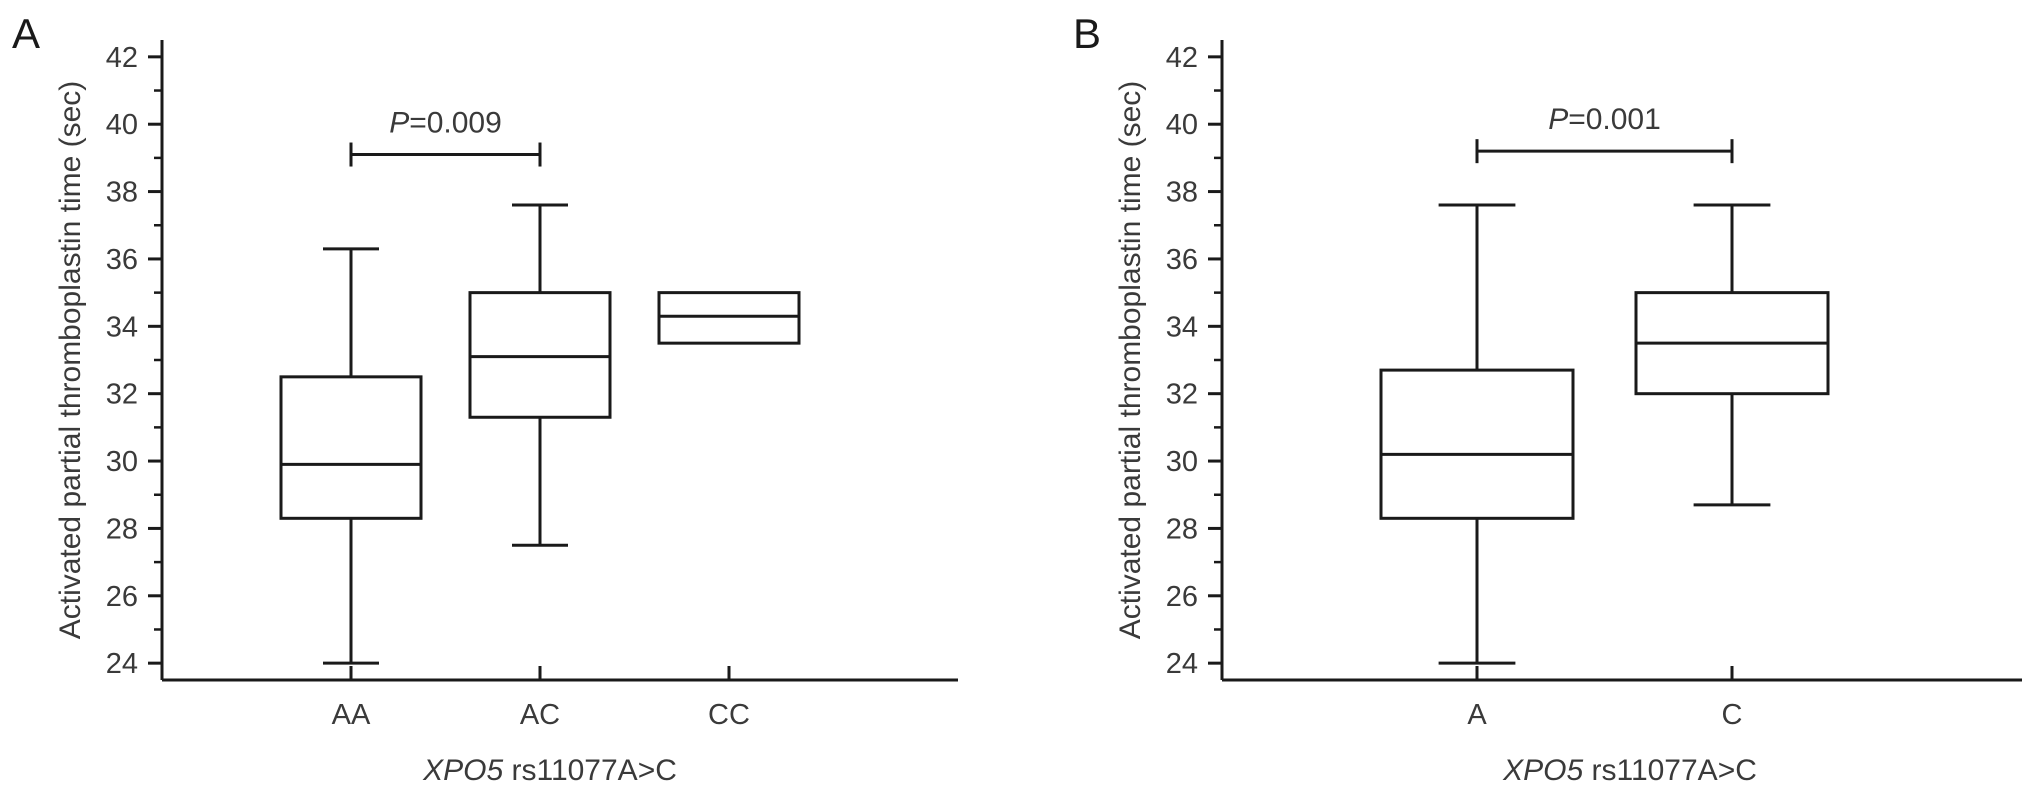  Describe the element at coordinates (1732, 355) in the screenshot. I see `box-c` at that location.